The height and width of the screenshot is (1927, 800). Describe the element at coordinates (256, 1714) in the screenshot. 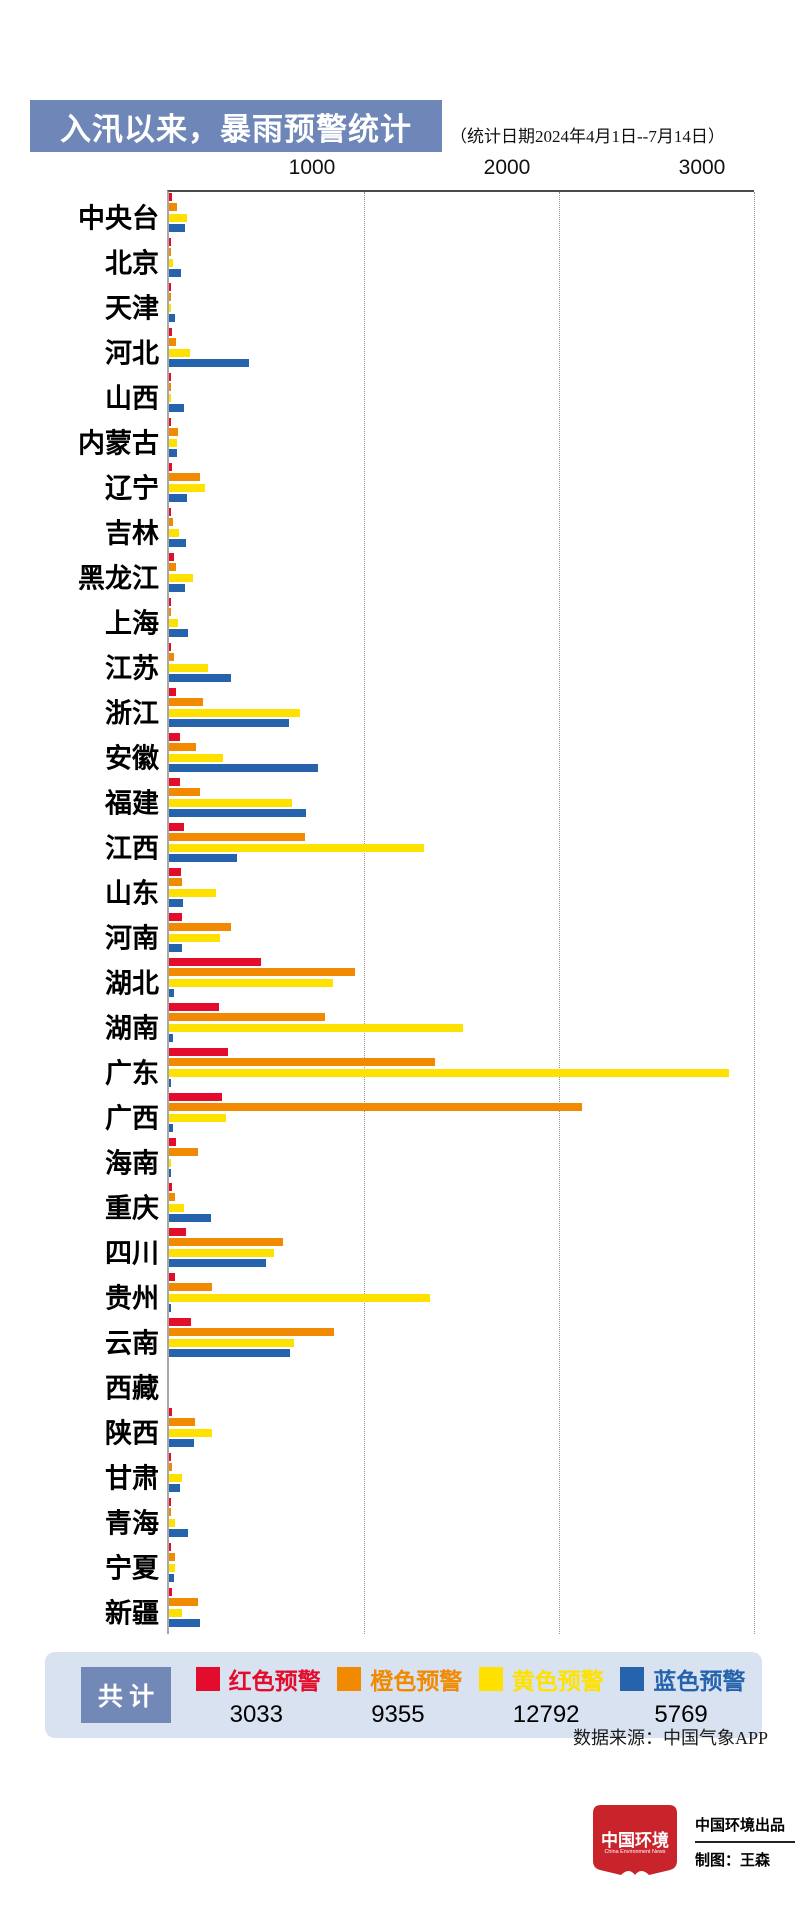

I see `legend-total: 3033` at that location.